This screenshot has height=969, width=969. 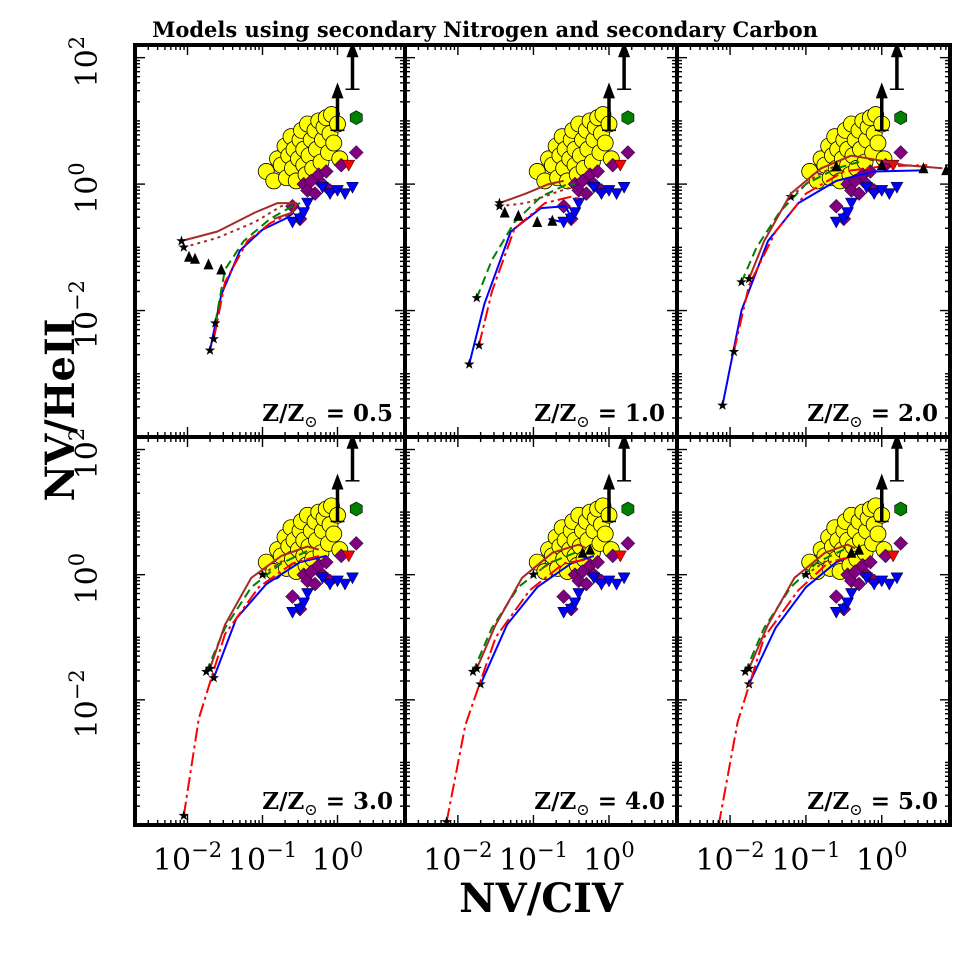 I want to click on metallicity-label: Z/Z⊙ = 4.0, so click(x=599, y=803).